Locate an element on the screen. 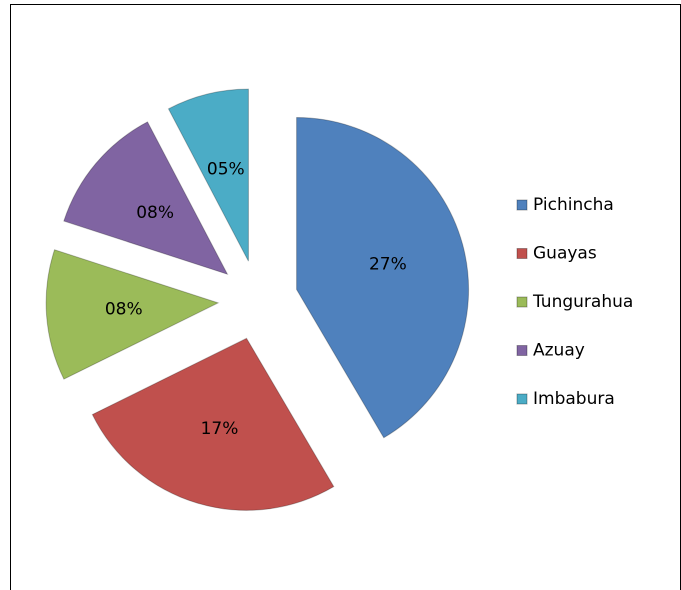  legend-label: Azuay is located at coordinates (559, 351).